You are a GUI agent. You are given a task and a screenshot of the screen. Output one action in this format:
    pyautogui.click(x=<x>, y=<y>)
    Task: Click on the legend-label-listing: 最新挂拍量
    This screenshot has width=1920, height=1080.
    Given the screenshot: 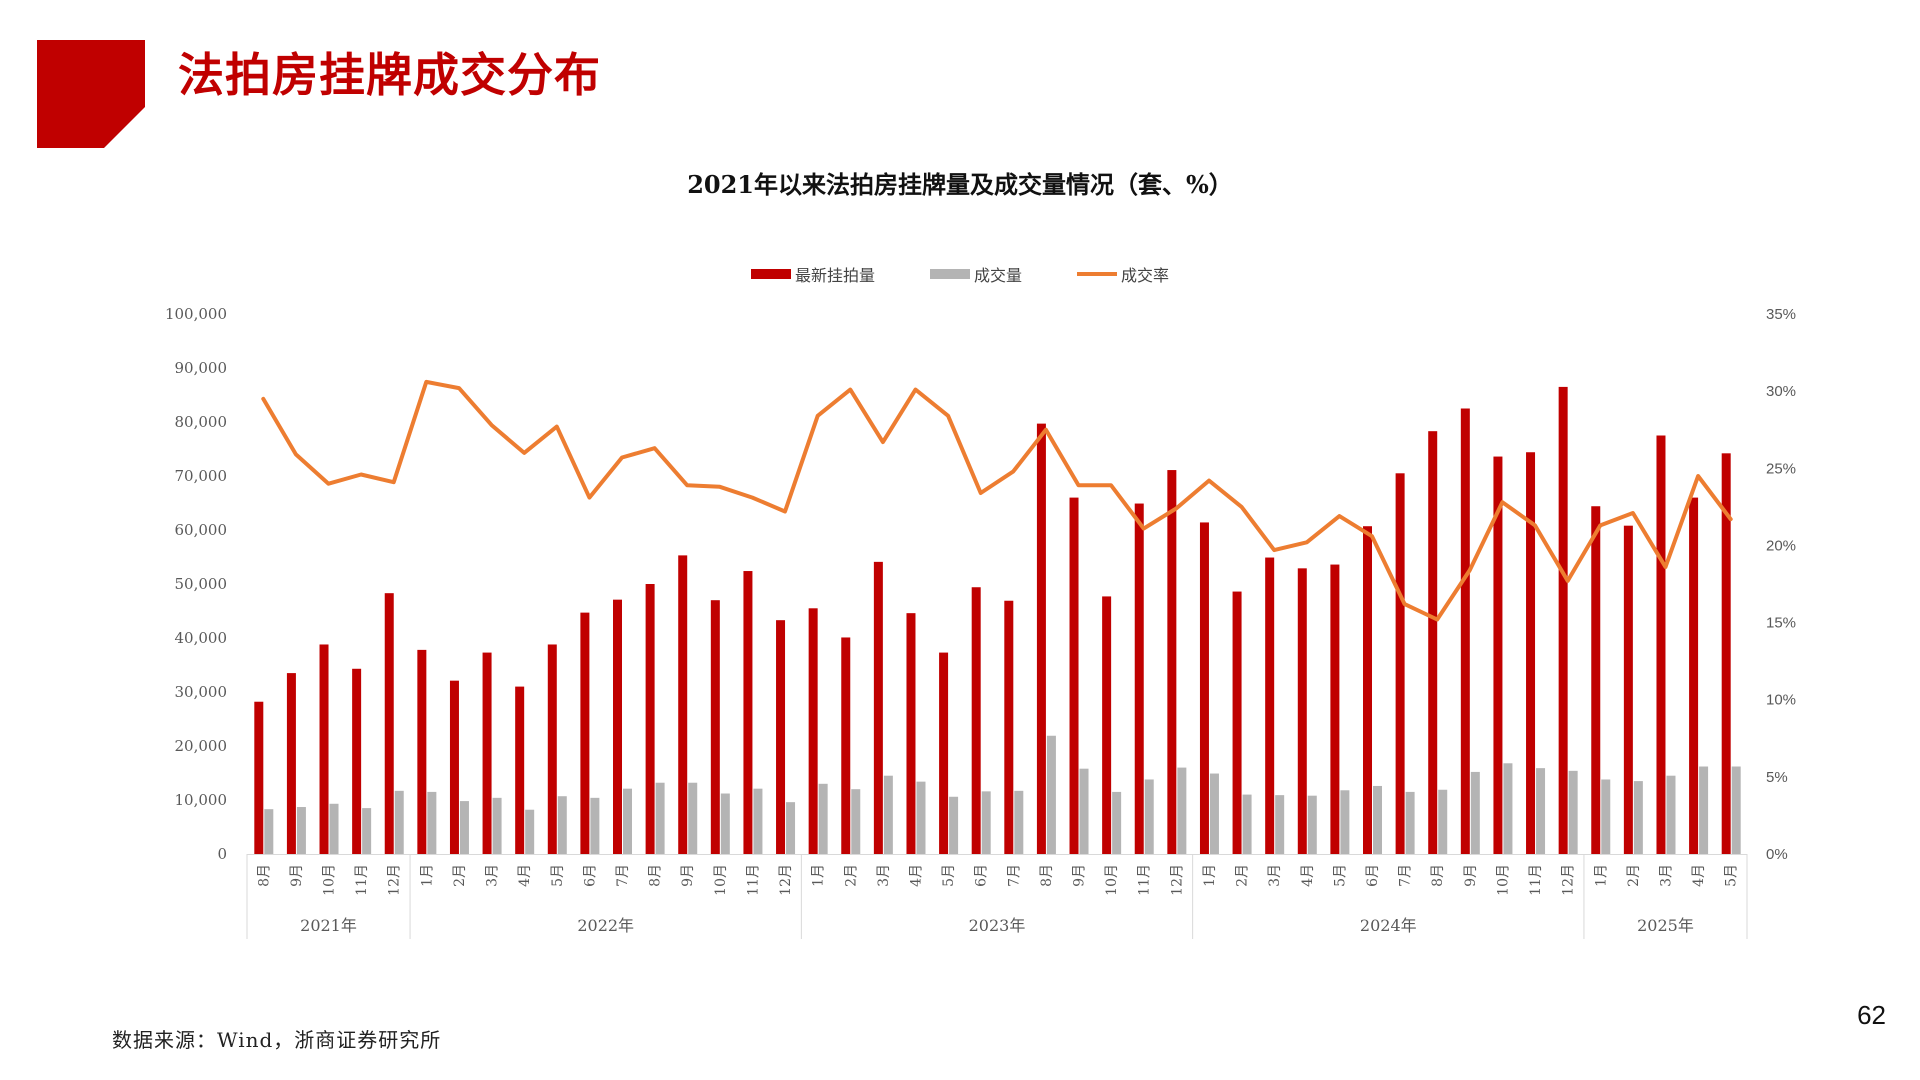 What is the action you would take?
    pyautogui.click(x=834, y=275)
    